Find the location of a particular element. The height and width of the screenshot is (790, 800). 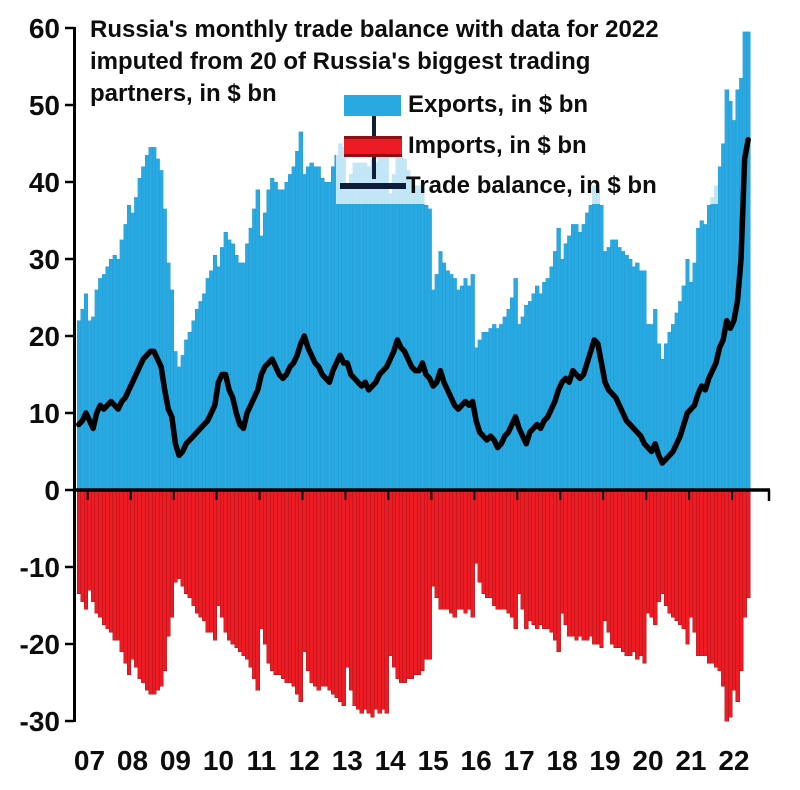

x-axis-tick-label: 11 is located at coordinates (262, 760).